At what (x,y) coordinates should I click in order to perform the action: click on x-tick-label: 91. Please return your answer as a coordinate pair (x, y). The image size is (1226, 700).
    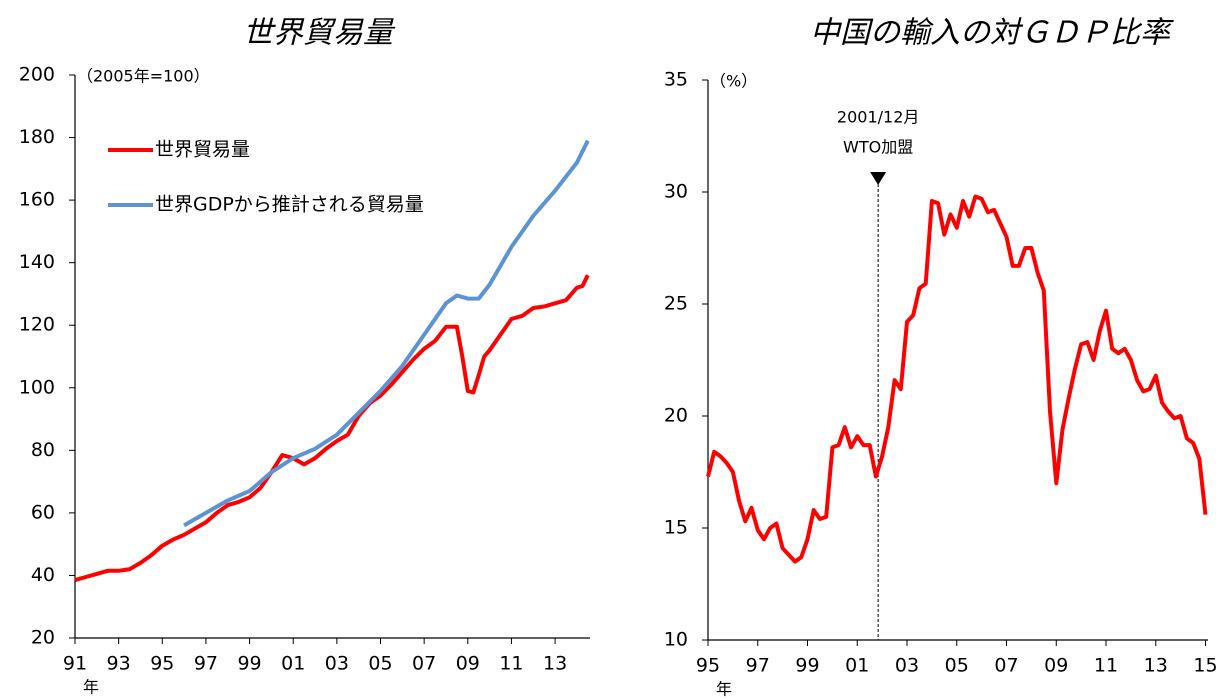
    Looking at the image, I should click on (75, 664).